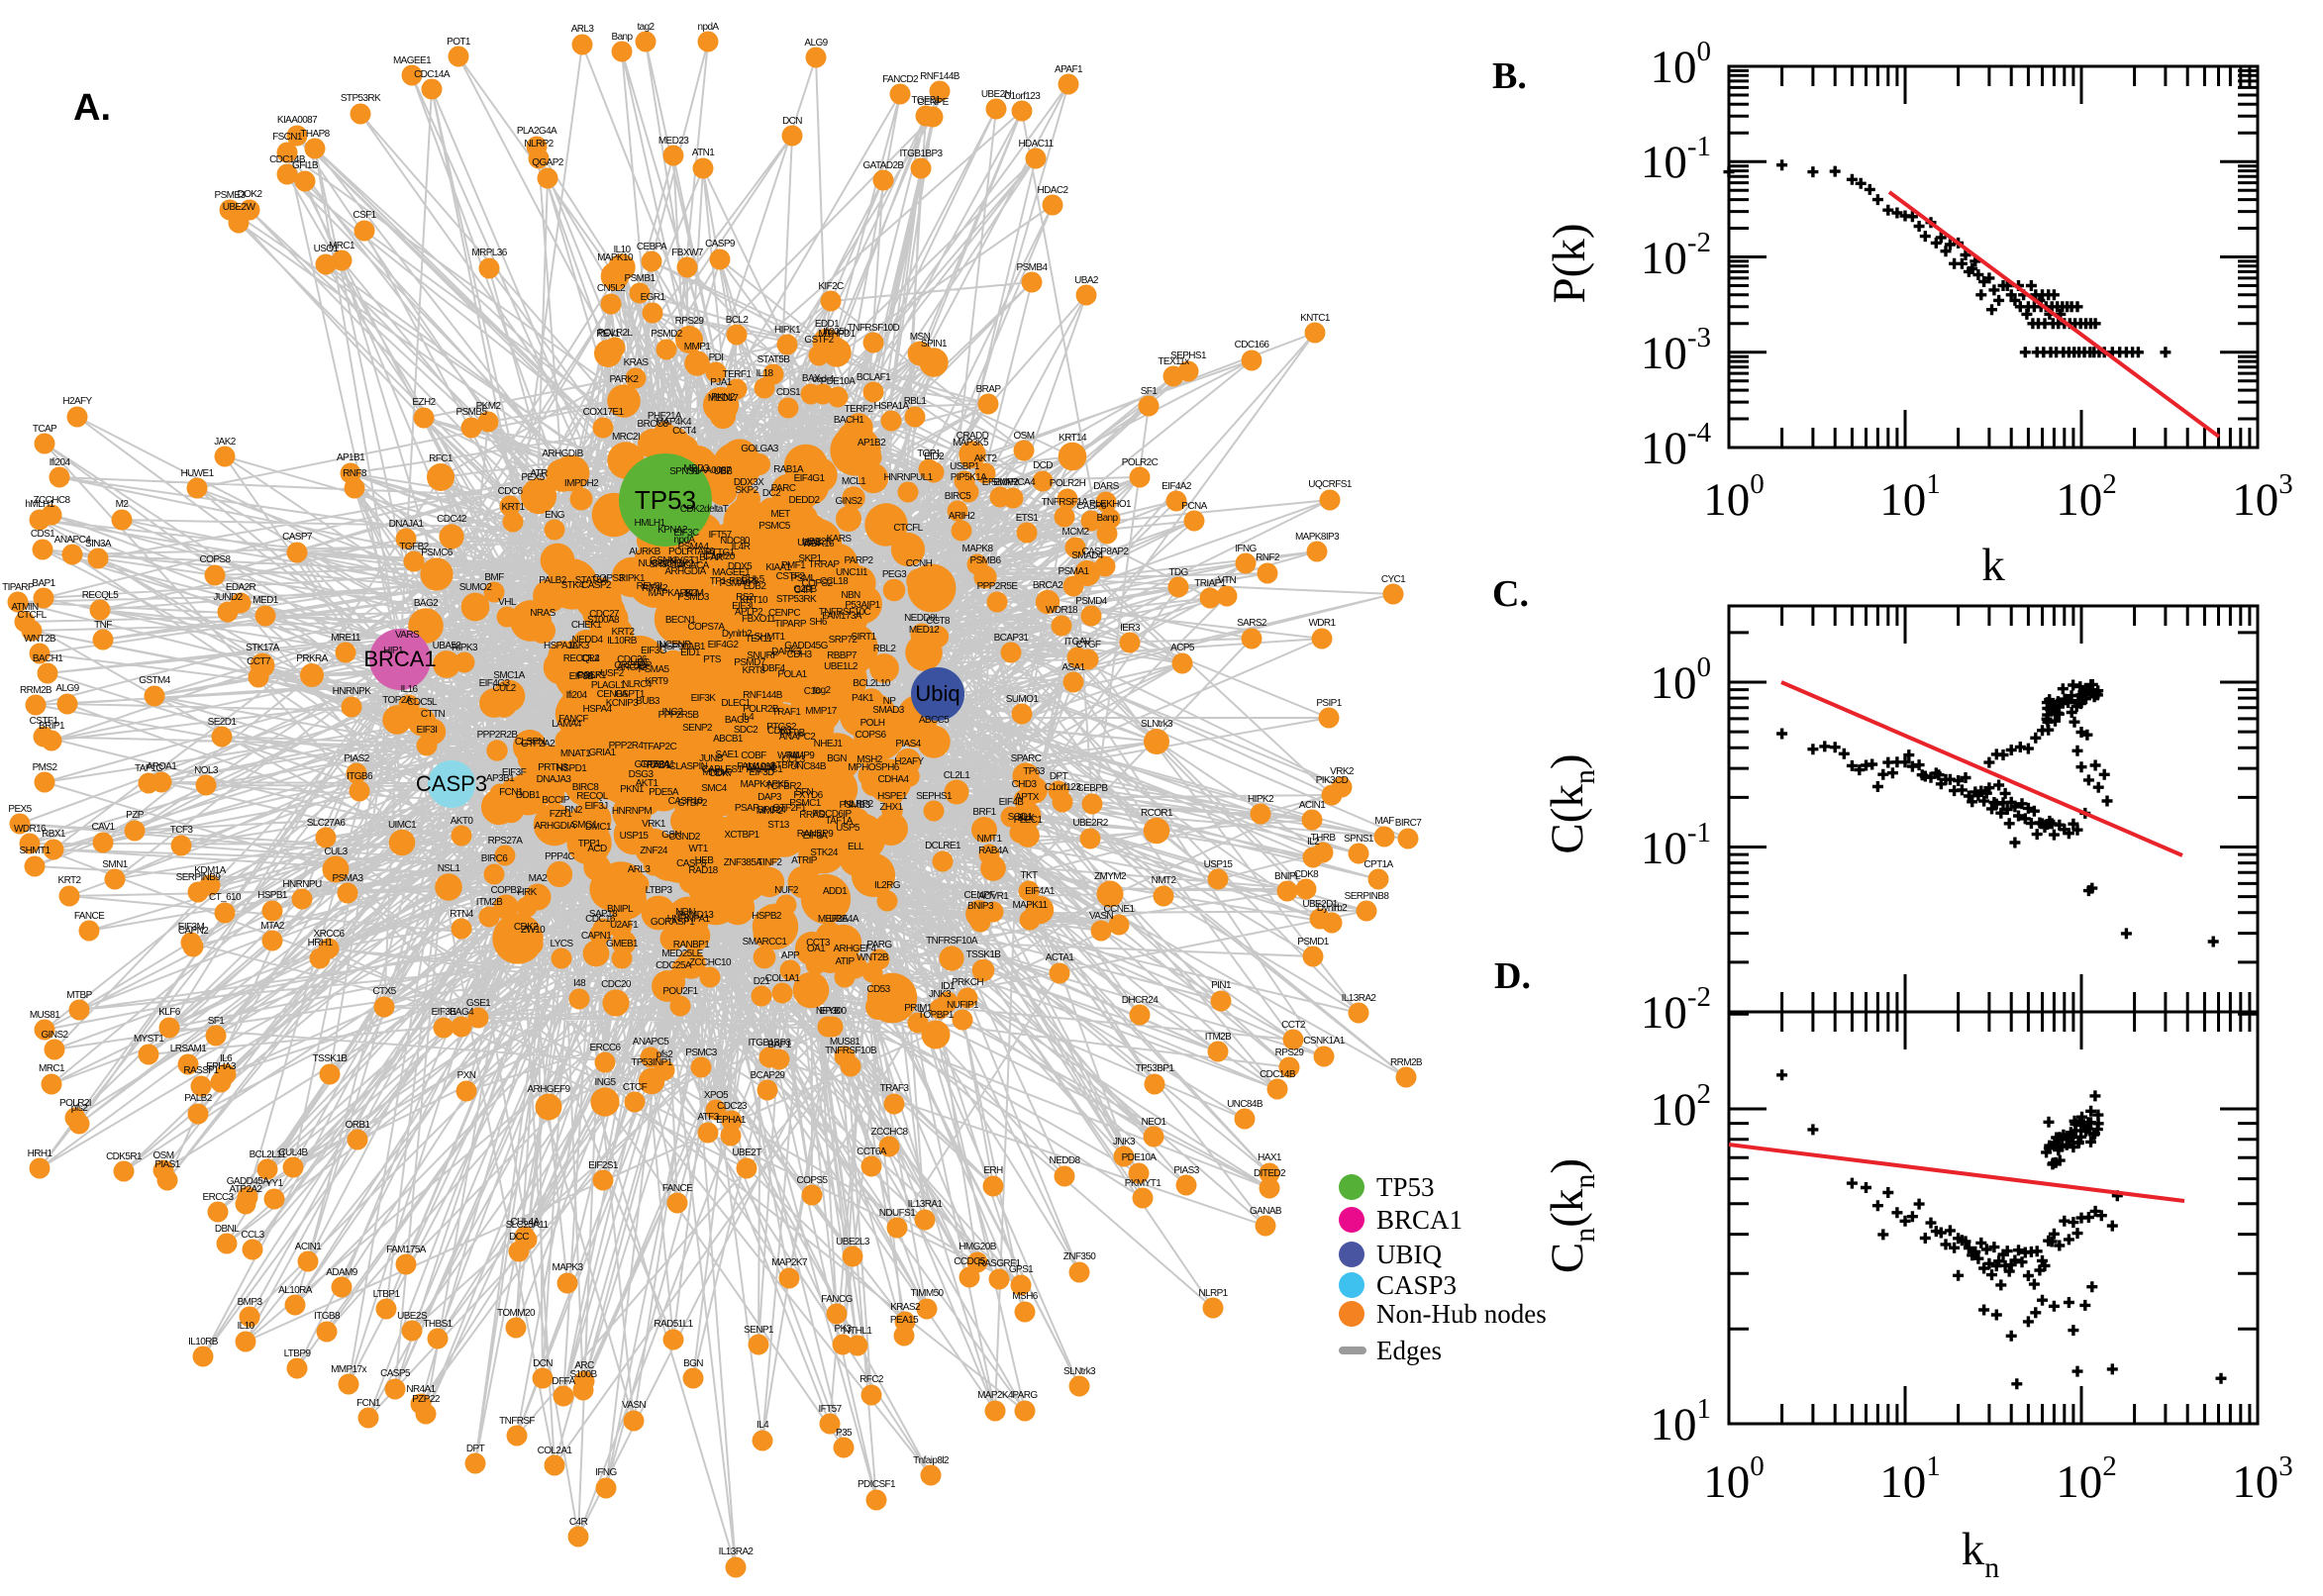  What do you see at coordinates (659, 765) in the screenshot?
I see `svg-text: RAD1` at bounding box center [659, 765].